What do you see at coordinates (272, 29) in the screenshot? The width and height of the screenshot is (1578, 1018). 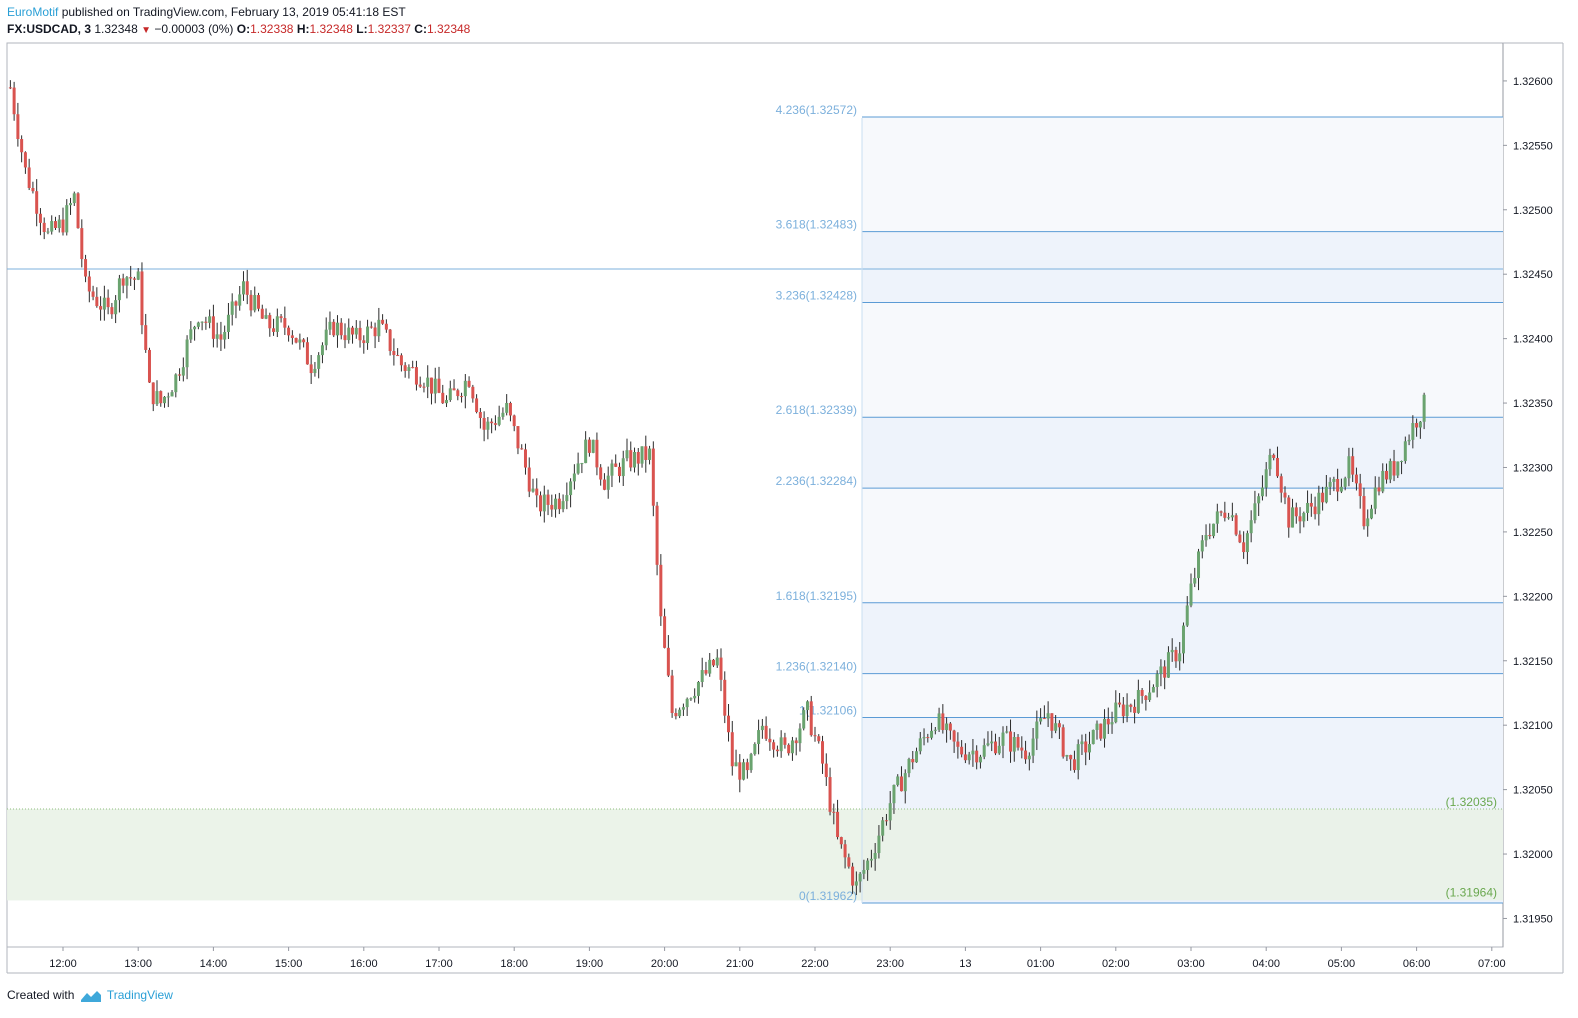 I see `open-value: 1.32338` at bounding box center [272, 29].